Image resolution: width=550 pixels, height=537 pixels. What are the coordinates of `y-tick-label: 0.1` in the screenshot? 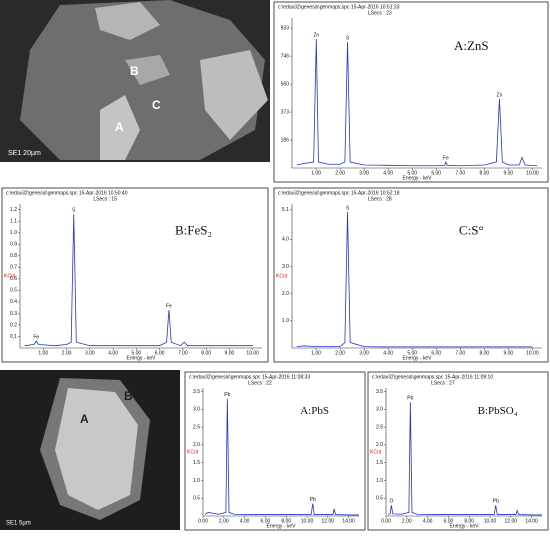 It's located at (13, 337).